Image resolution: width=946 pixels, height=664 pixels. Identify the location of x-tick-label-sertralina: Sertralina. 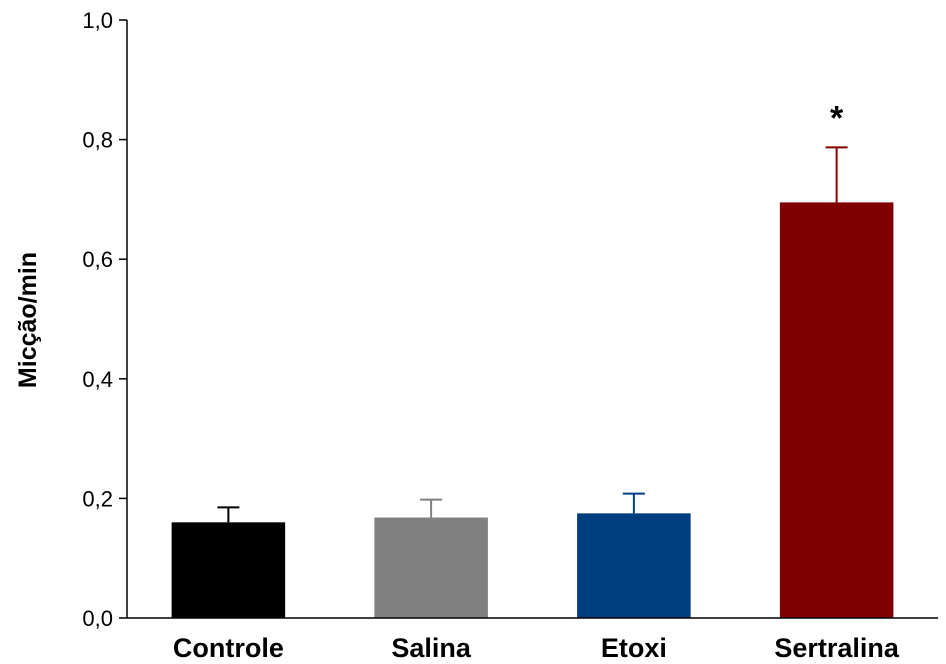
(837, 648).